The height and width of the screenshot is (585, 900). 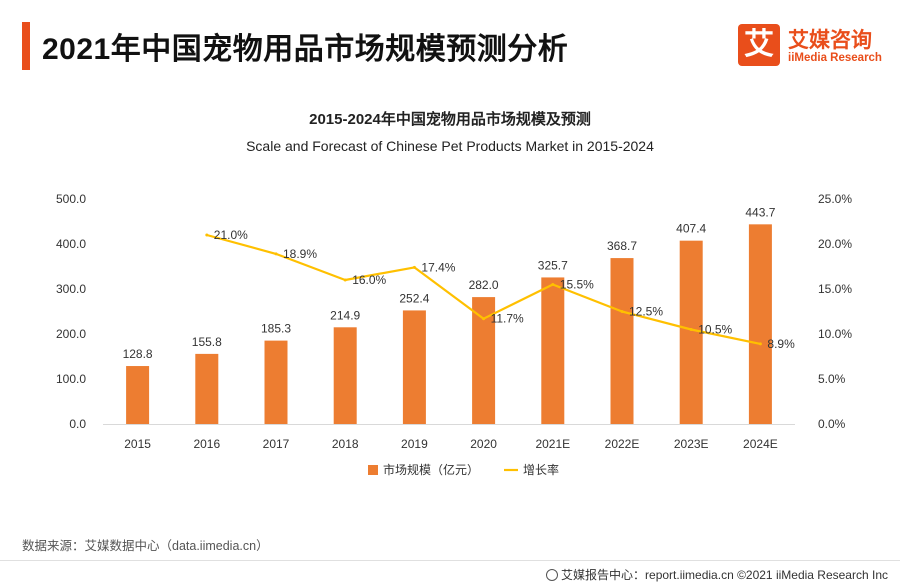 What do you see at coordinates (206, 444) in the screenshot?
I see `x-tick-label: 2016` at bounding box center [206, 444].